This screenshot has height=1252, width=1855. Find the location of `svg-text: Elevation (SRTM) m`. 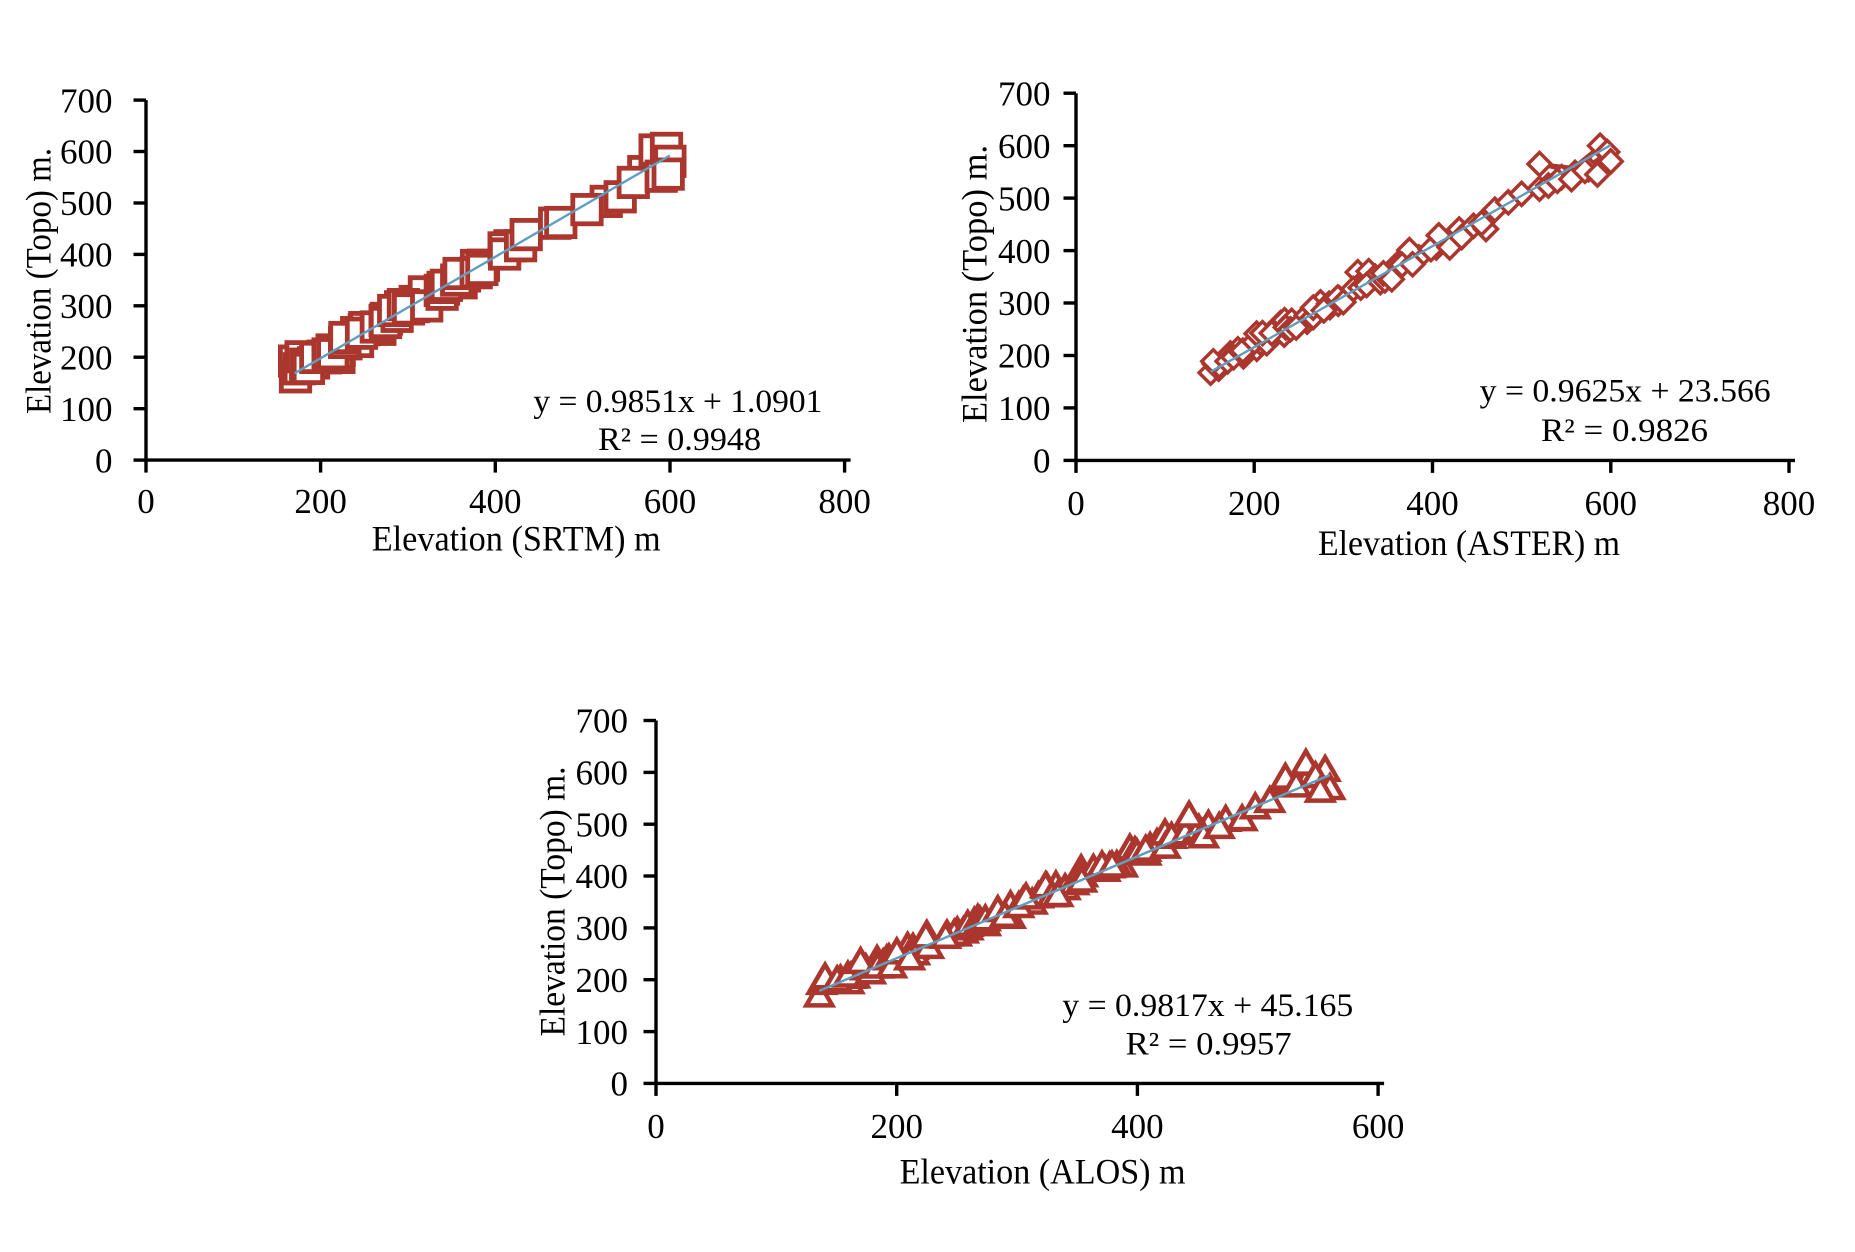

svg-text: Elevation (SRTM) m is located at coordinates (516, 539).